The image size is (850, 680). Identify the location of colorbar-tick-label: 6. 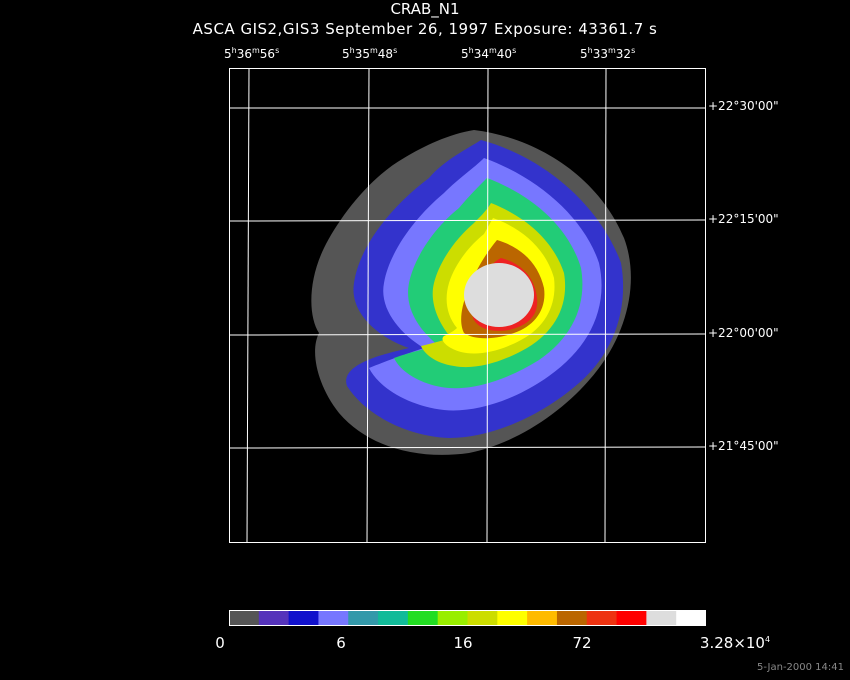
(341, 643).